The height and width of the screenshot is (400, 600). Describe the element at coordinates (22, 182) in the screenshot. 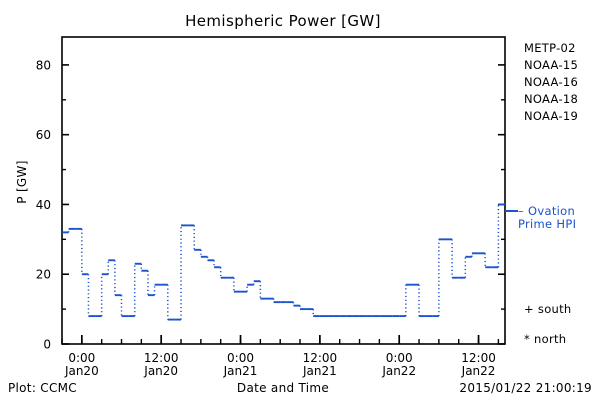

I see `y-axis-label: P [GW]` at that location.